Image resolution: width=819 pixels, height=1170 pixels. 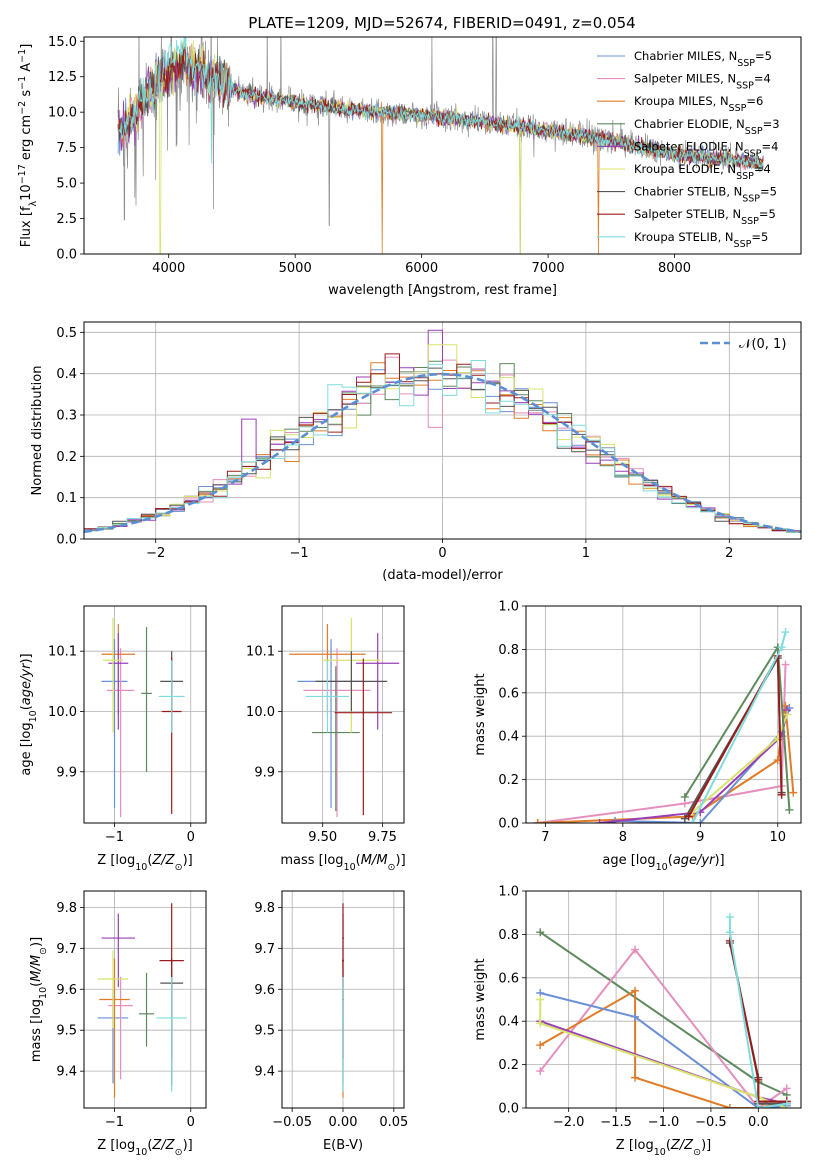 I want to click on x-axis-label: Z [log10(Z/Z⊙)], so click(x=144, y=863).